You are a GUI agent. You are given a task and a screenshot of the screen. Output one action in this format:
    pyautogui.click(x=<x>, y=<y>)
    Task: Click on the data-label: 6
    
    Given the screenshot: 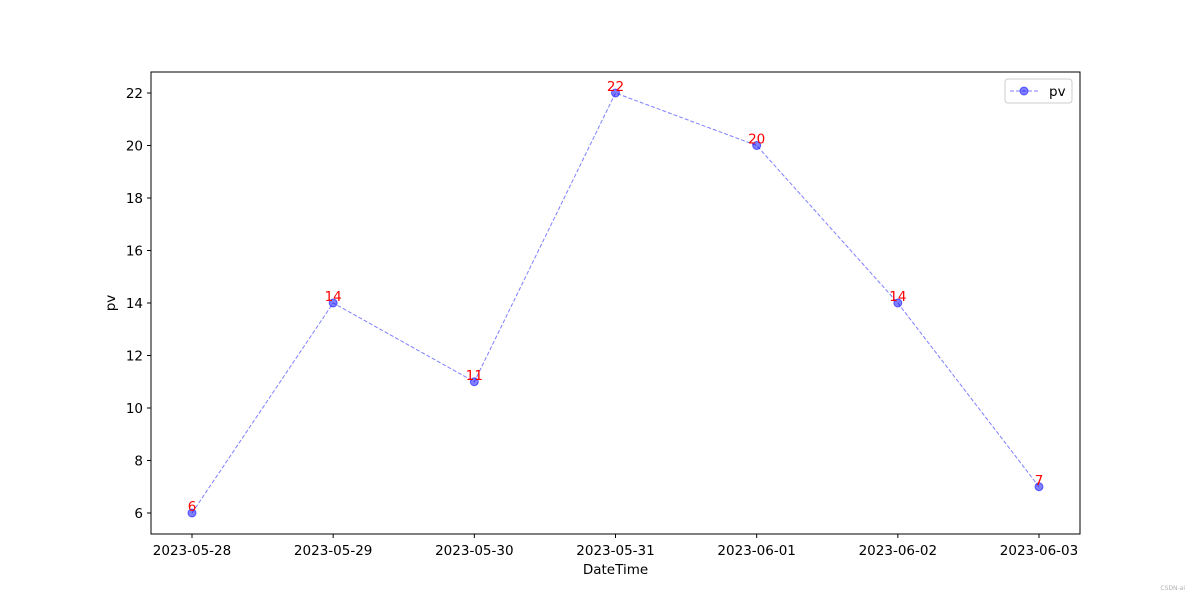 What is the action you would take?
    pyautogui.click(x=192, y=507)
    